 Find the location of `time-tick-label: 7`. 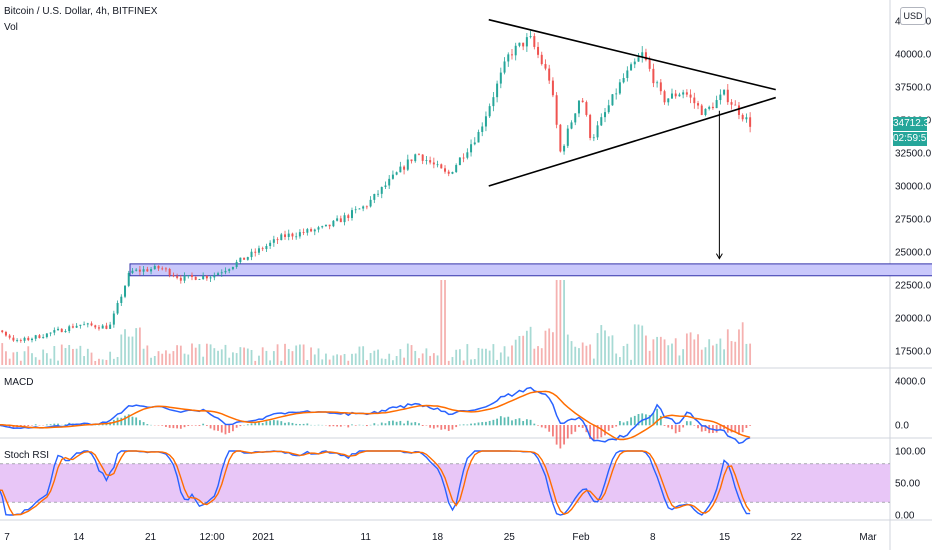

time-tick-label: 7 is located at coordinates (7, 537).